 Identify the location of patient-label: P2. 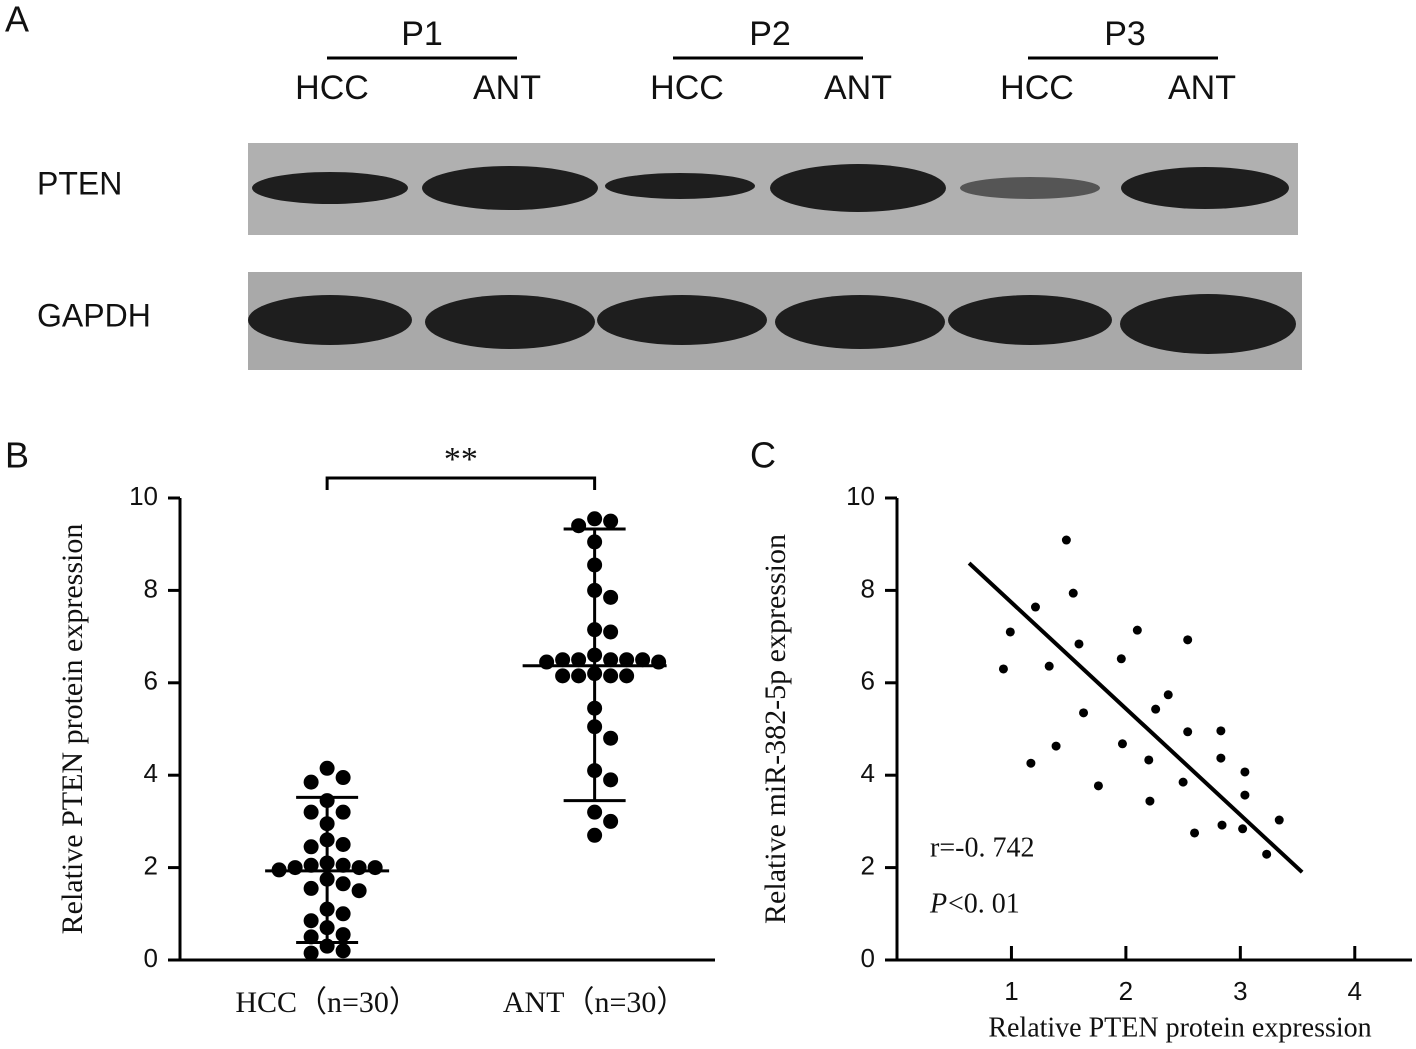
(770, 34).